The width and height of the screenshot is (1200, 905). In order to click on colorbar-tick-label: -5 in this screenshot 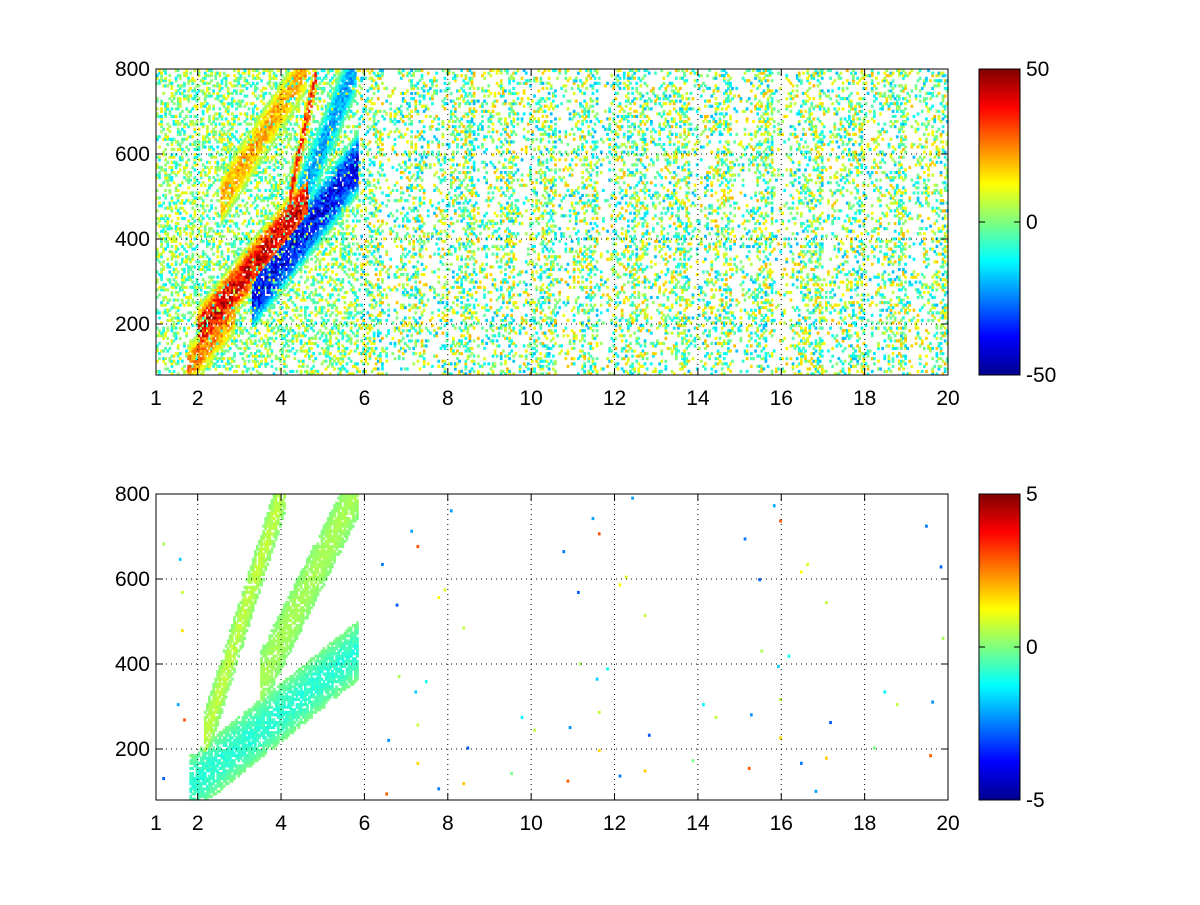, I will do `click(1035, 800)`.